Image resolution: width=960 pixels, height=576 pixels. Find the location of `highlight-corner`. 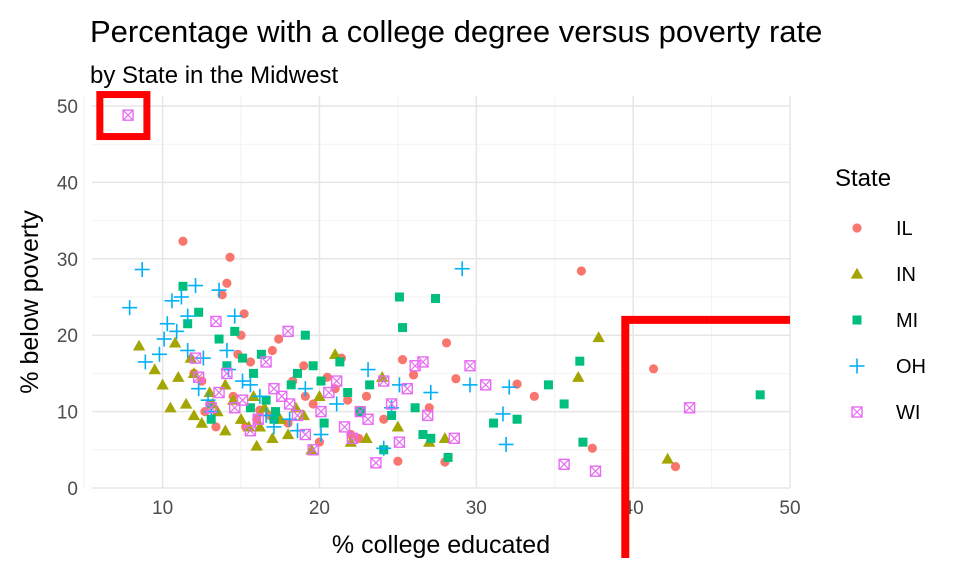

highlight-corner is located at coordinates (705, 436).